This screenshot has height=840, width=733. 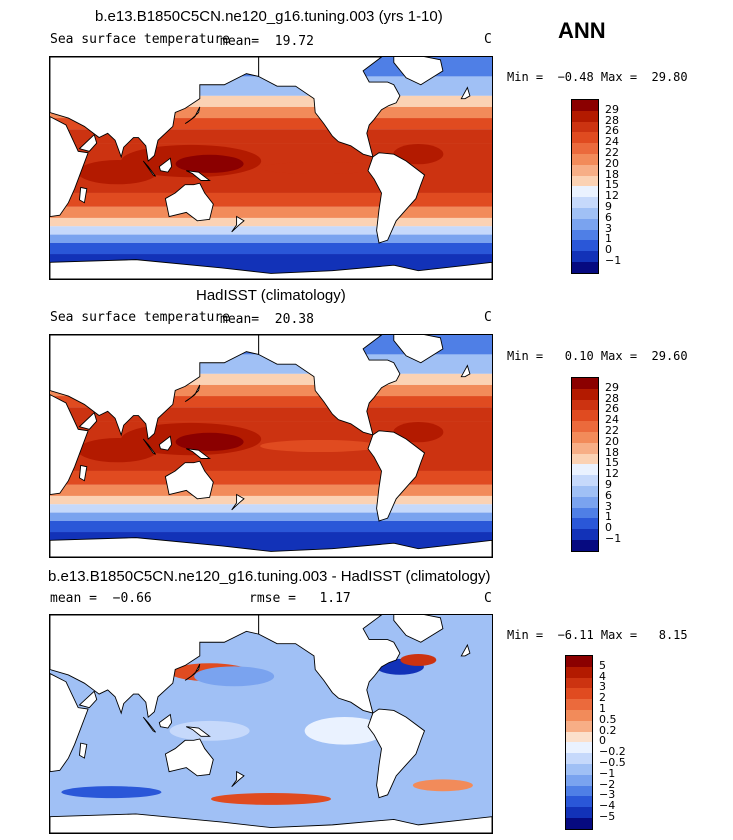 What do you see at coordinates (607, 806) in the screenshot?
I see `colorbar-tick-label: −4` at bounding box center [607, 806].